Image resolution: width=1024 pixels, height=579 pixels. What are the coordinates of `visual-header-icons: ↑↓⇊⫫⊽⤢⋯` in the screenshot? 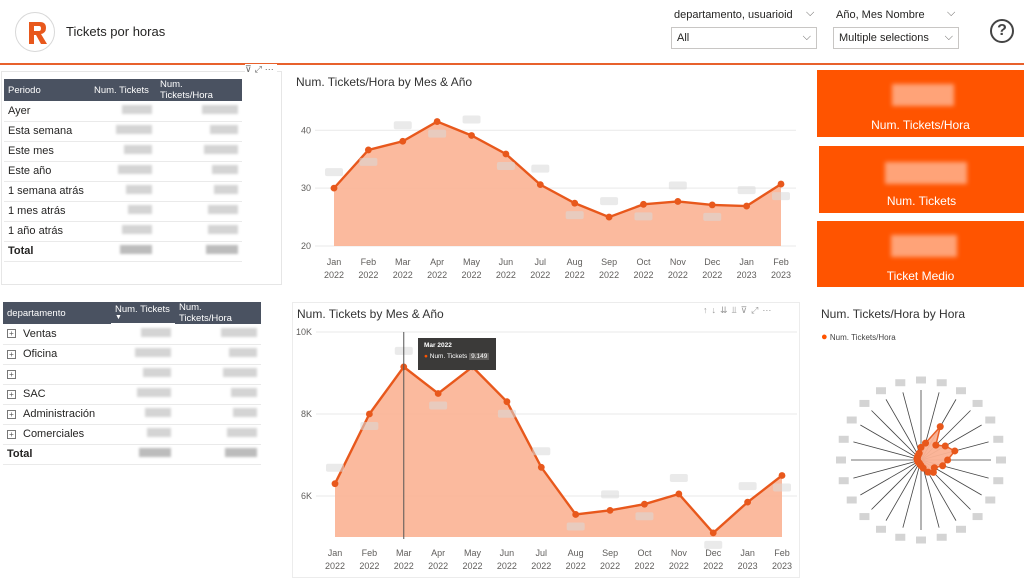 It's located at (739, 310).